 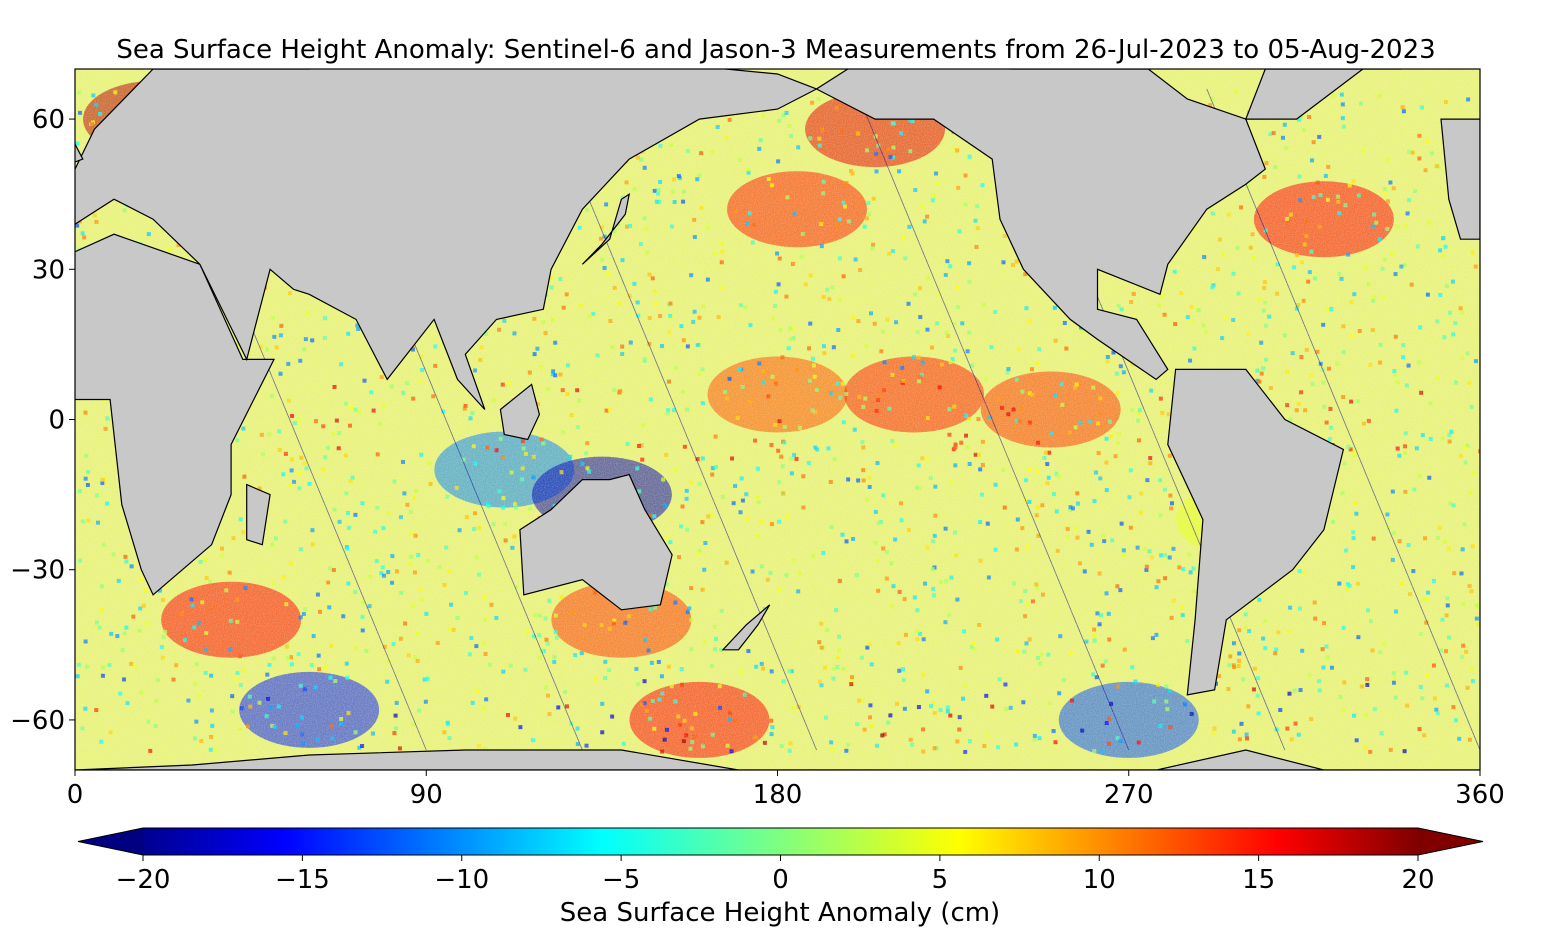 What do you see at coordinates (426, 795) in the screenshot?
I see `x-tick-label: 90` at bounding box center [426, 795].